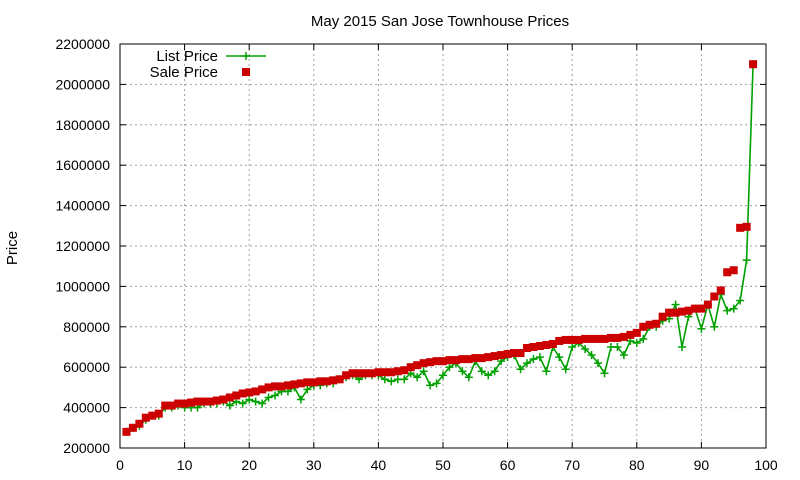  I want to click on y-tick-label: 1600000, so click(82, 165).